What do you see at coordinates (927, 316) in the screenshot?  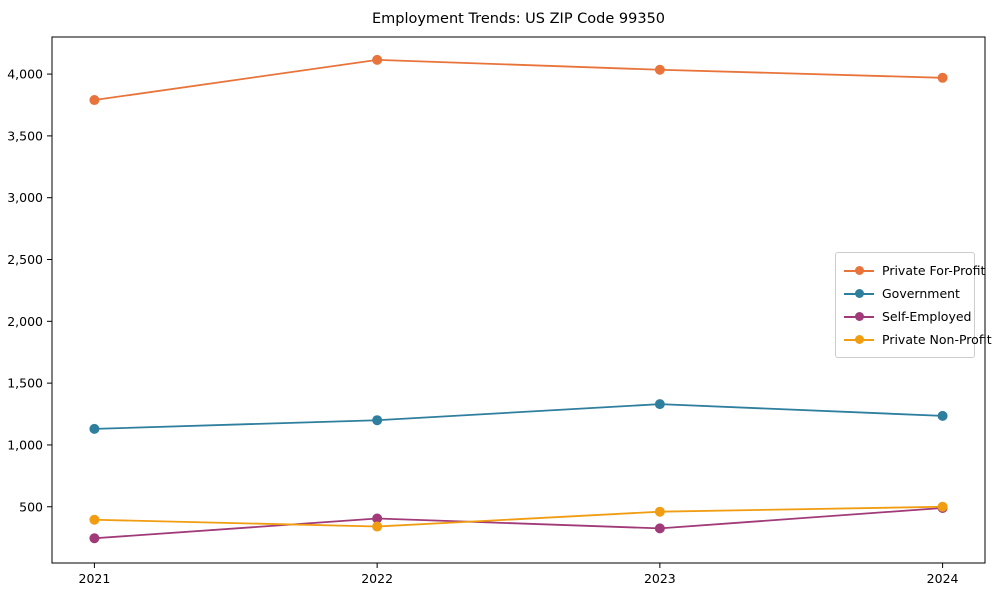 I see `legend-label: Self-Employed` at bounding box center [927, 316].